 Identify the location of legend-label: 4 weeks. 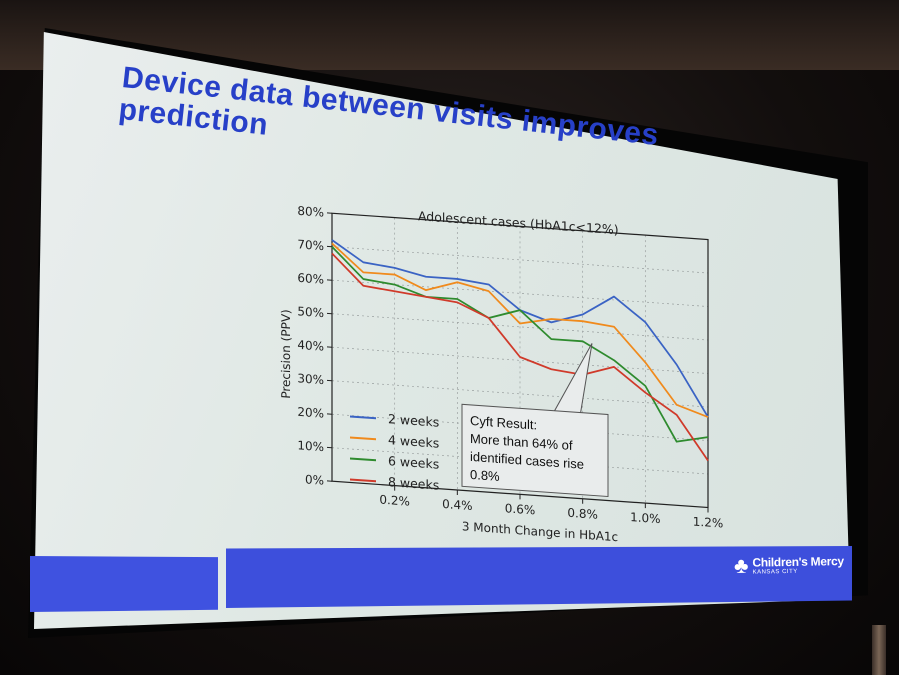
(413, 441).